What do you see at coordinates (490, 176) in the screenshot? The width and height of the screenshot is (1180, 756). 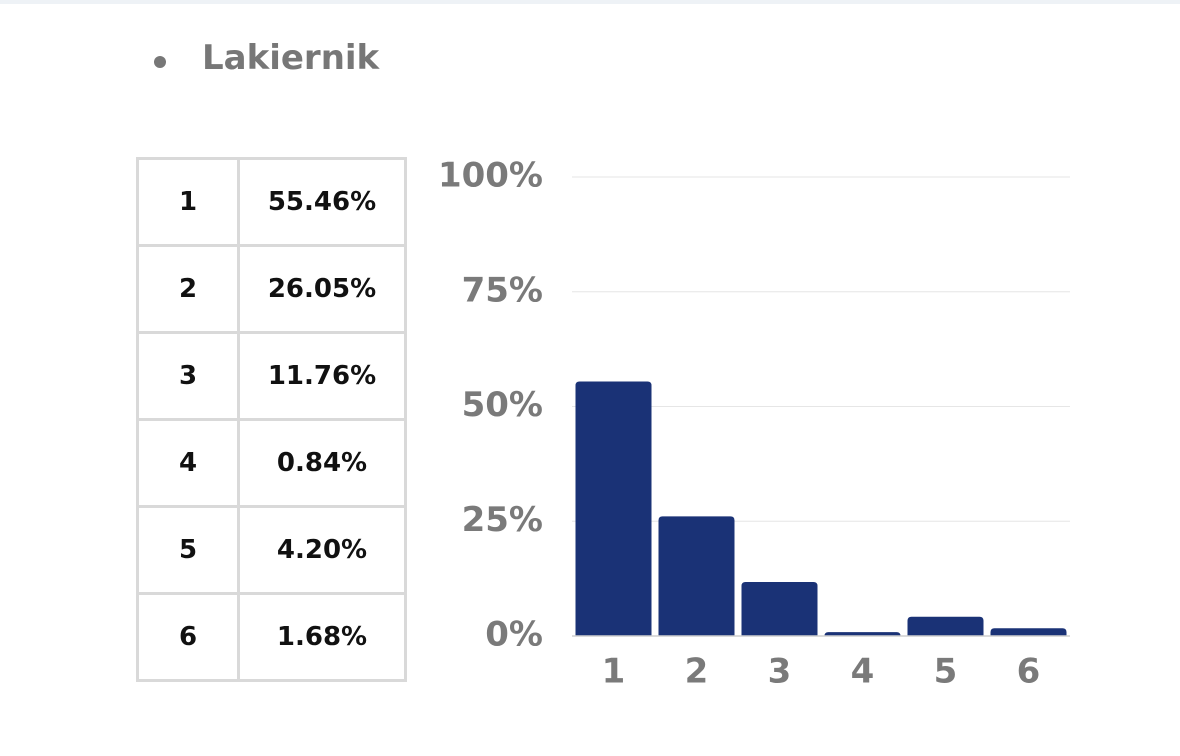 I see `y-tick-label: 100%` at bounding box center [490, 176].